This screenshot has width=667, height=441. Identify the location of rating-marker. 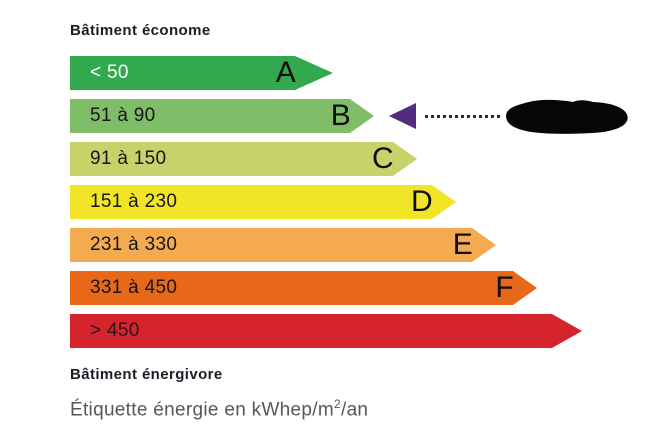
(510, 116).